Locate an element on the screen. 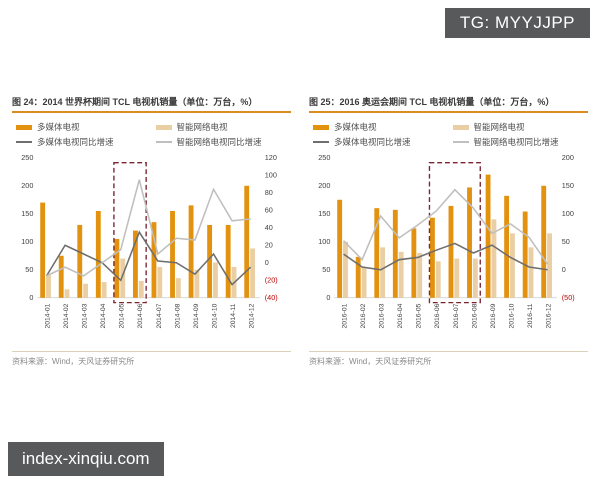  svg-text: 2016-02 is located at coordinates (363, 315).